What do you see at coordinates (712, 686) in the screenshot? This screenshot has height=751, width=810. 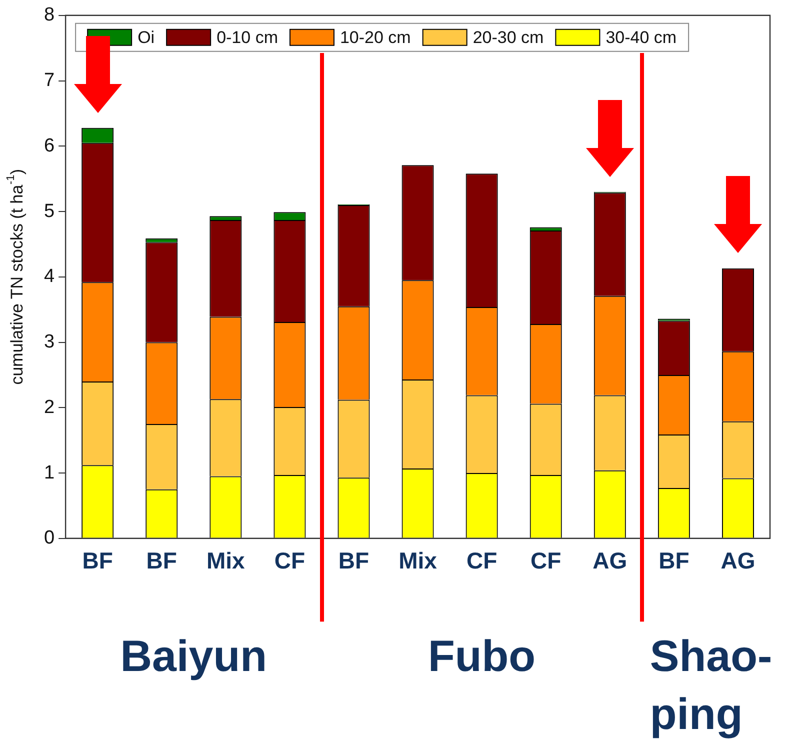 I see `text: Shao-ping` at bounding box center [712, 686].